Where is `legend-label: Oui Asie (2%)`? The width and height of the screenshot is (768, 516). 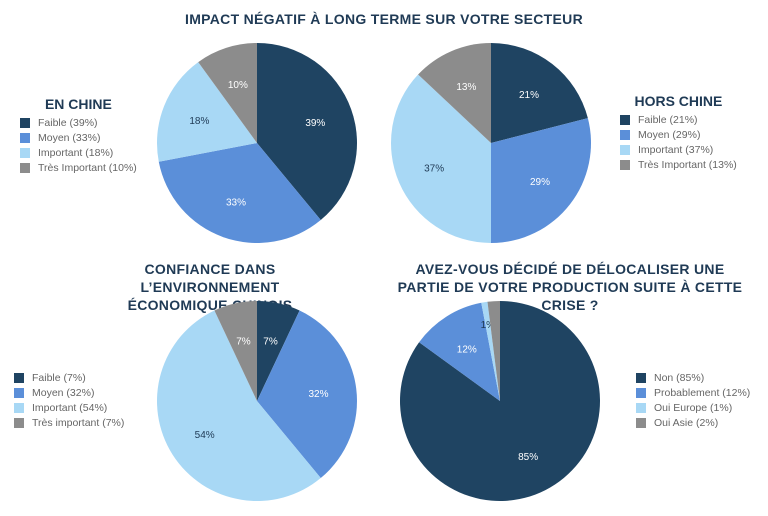
legend-label: Oui Asie (2%) is located at coordinates (686, 422).